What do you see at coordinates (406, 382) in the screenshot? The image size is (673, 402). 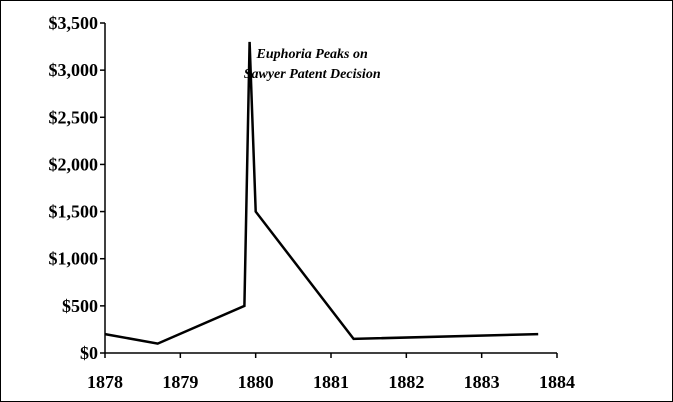 I see `x-tick-label: 1882` at bounding box center [406, 382].